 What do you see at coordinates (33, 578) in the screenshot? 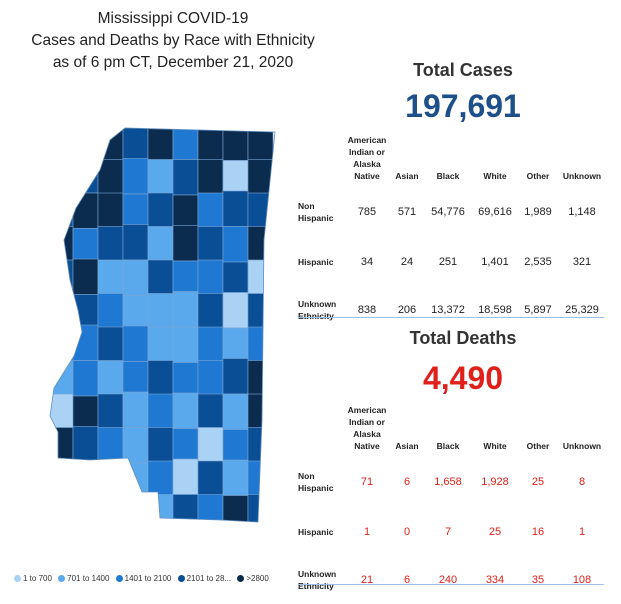
I see `legend-item: 1 to 700` at bounding box center [33, 578].